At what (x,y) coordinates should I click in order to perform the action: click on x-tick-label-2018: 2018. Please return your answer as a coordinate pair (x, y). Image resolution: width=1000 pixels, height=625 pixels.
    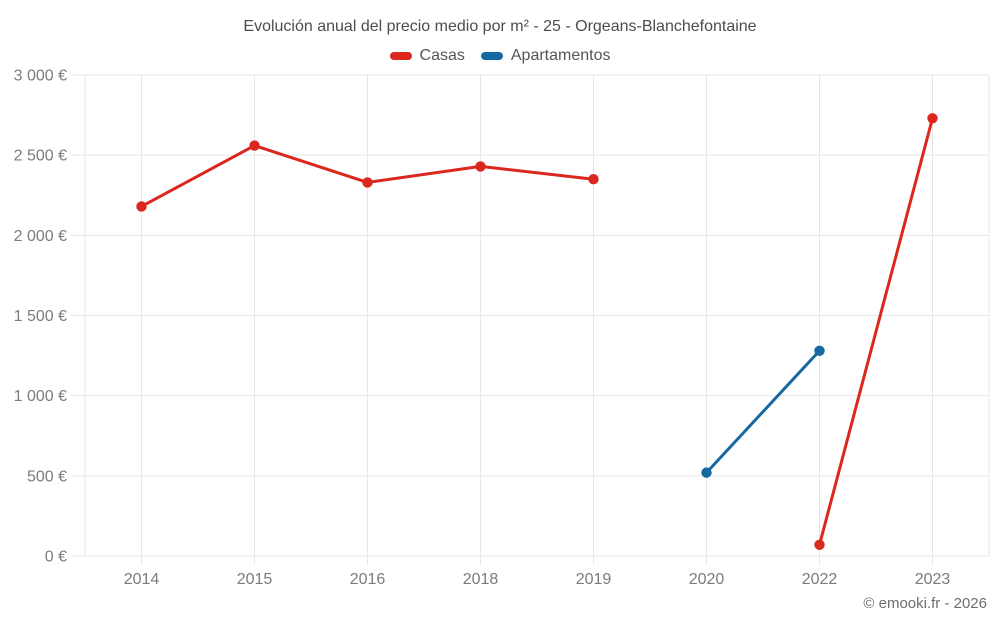
    Looking at the image, I should click on (481, 579).